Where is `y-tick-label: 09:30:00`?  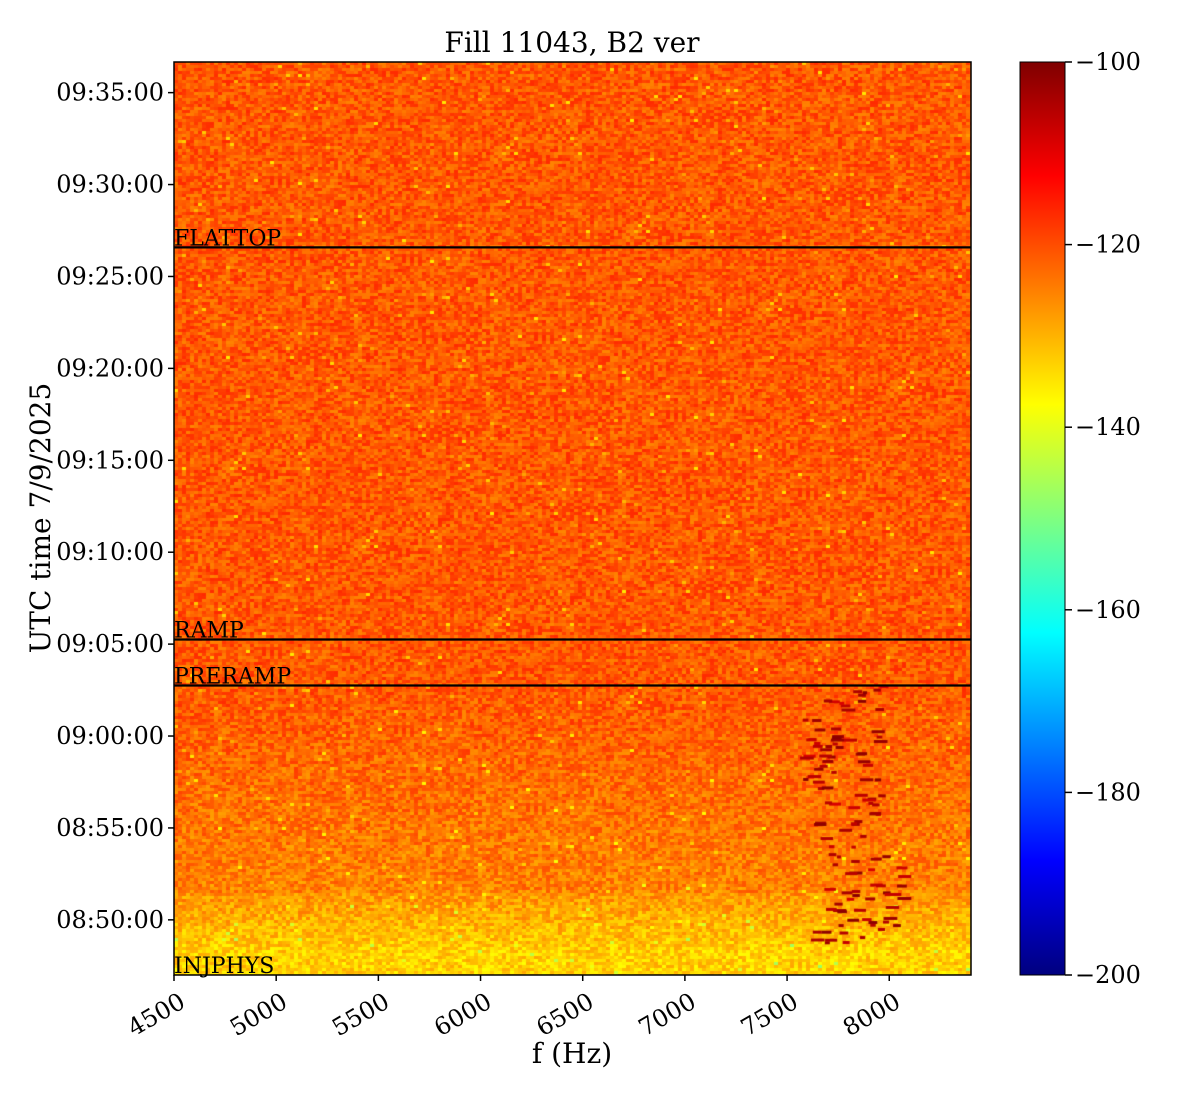 y-tick-label: 09:30:00 is located at coordinates (110, 185).